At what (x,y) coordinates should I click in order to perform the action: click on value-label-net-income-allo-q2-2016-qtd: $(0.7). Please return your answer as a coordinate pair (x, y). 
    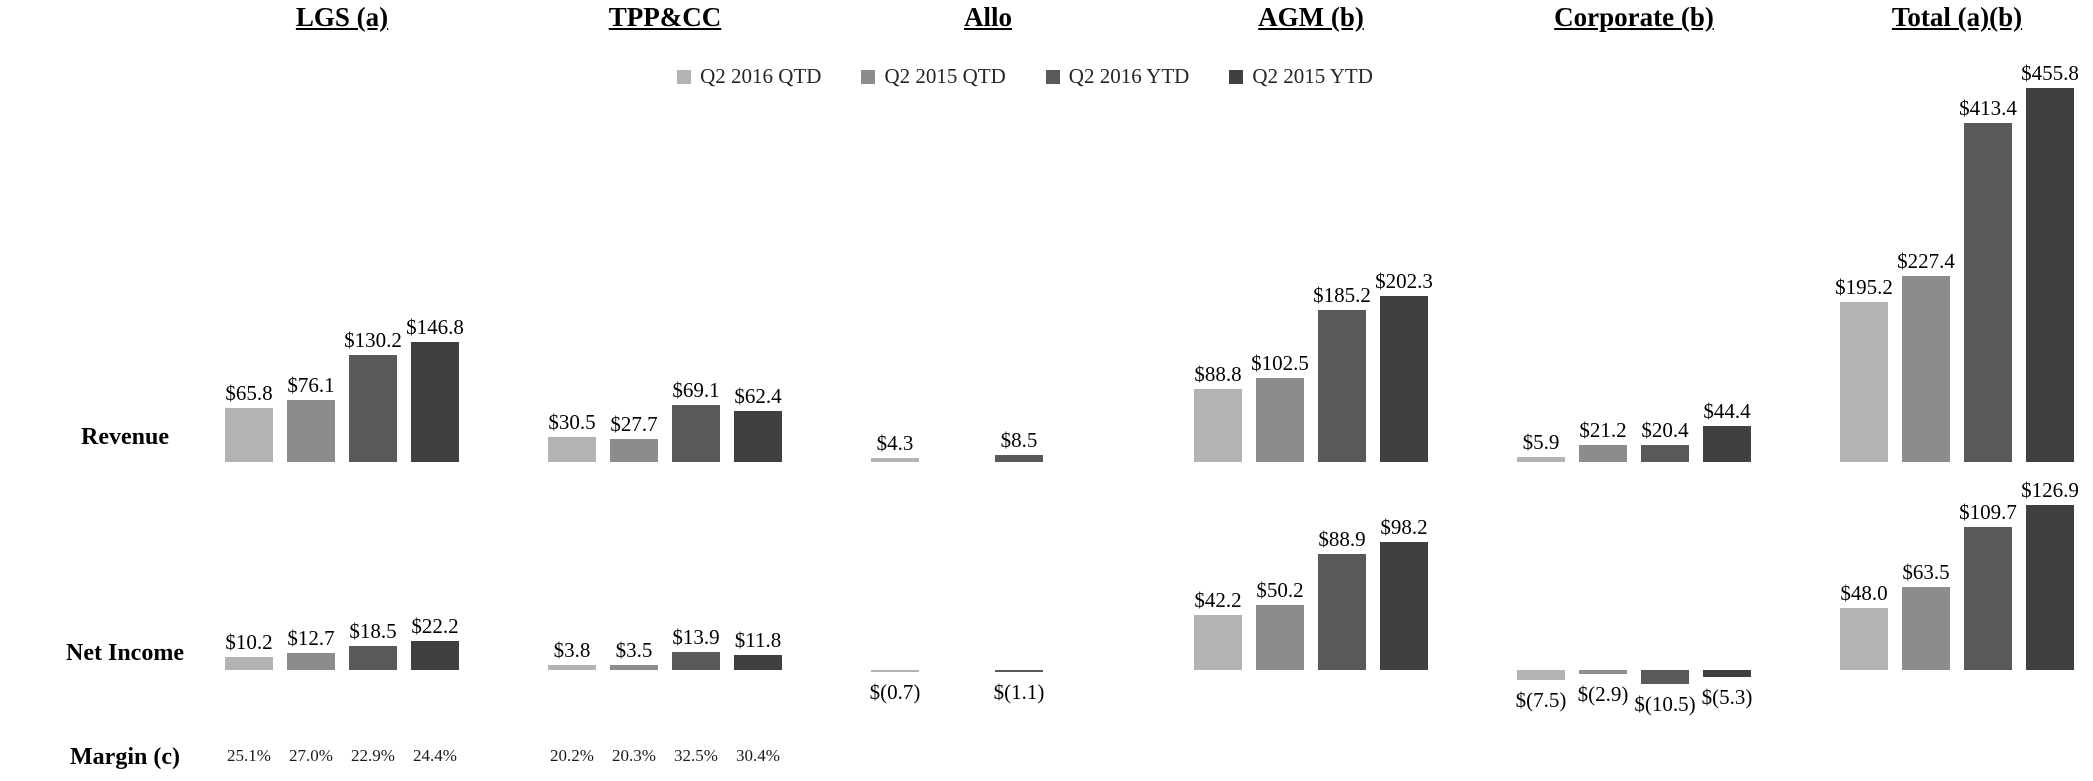
    Looking at the image, I should click on (895, 692).